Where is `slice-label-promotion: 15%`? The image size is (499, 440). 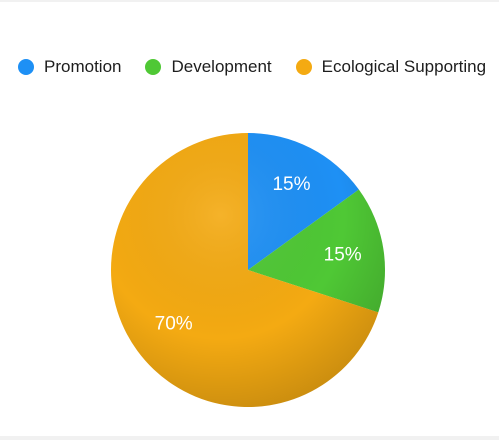
slice-label-promotion: 15% is located at coordinates (291, 184).